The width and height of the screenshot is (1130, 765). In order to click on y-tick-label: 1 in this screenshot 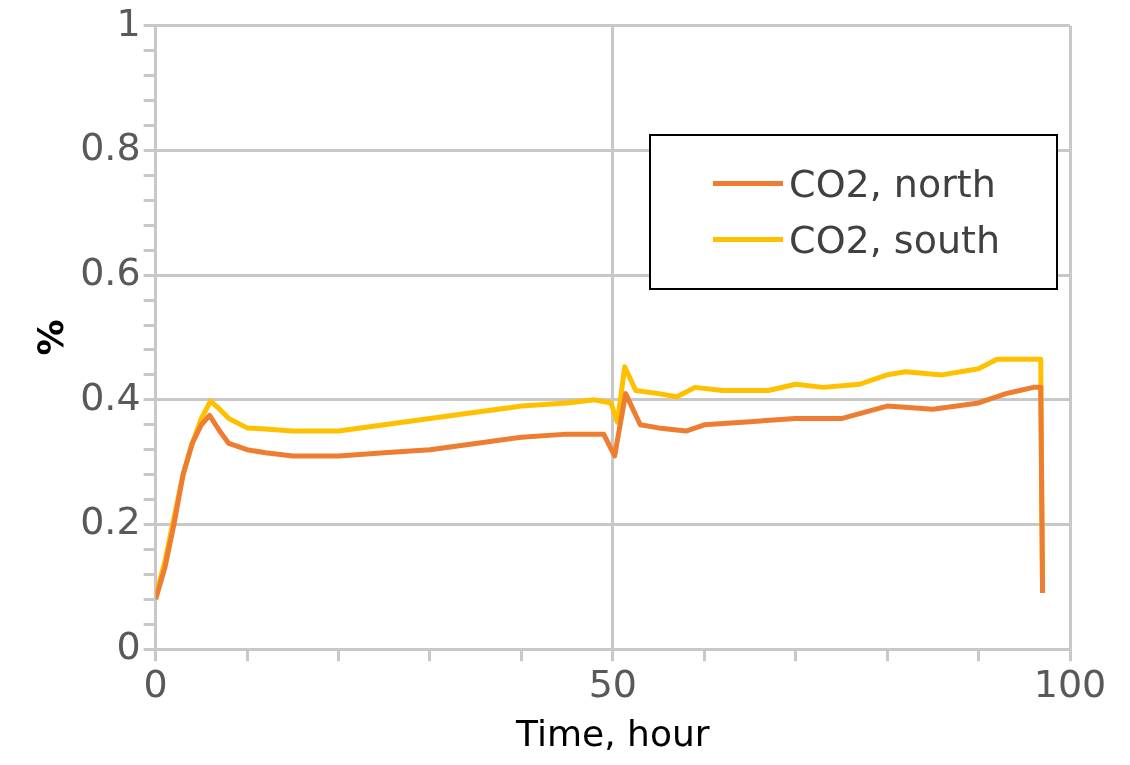, I will do `click(128, 22)`.